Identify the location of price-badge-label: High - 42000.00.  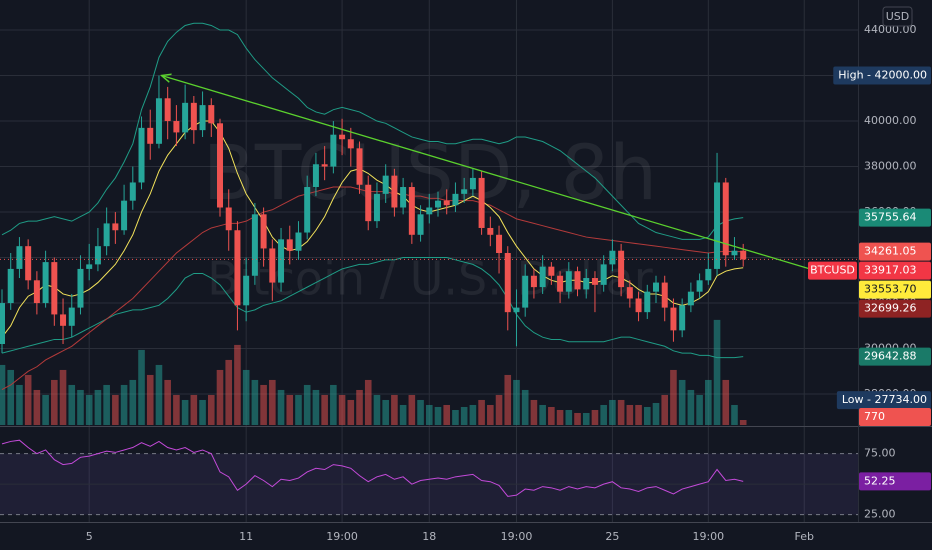
(882, 75).